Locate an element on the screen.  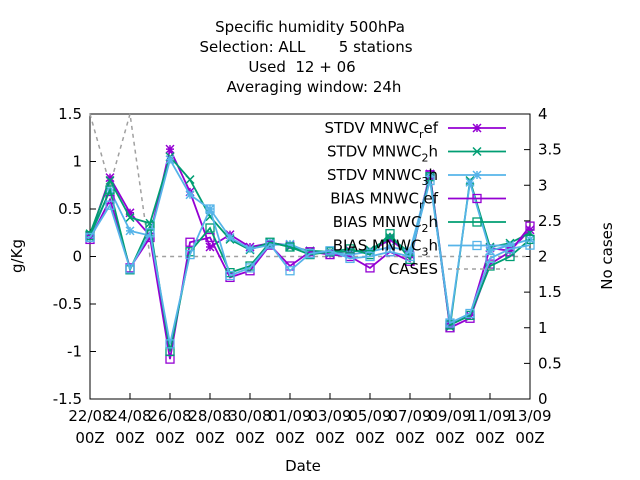
legend-item: CASES is located at coordinates (447, 269).